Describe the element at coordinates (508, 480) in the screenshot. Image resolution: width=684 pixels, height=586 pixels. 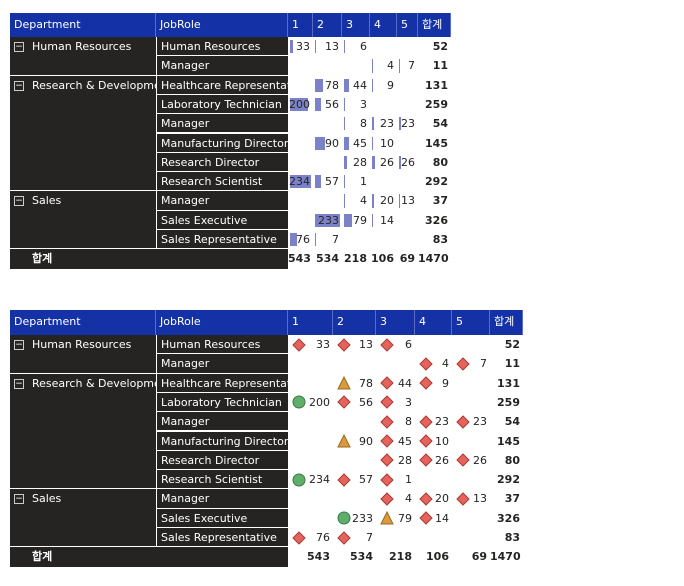
I see `row-total: 292` at that location.